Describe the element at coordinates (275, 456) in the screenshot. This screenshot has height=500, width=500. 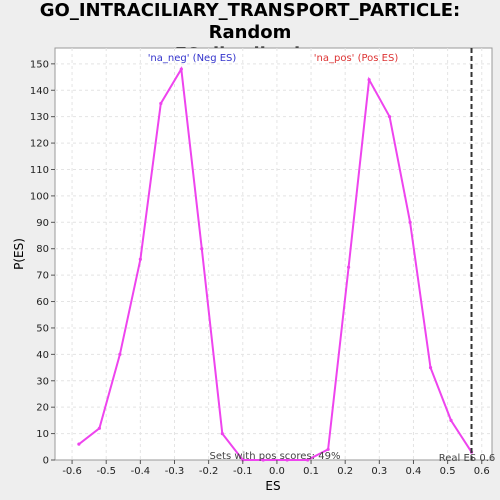
I see `pos-scores-text: Sets with pos scores: 49%` at that location.